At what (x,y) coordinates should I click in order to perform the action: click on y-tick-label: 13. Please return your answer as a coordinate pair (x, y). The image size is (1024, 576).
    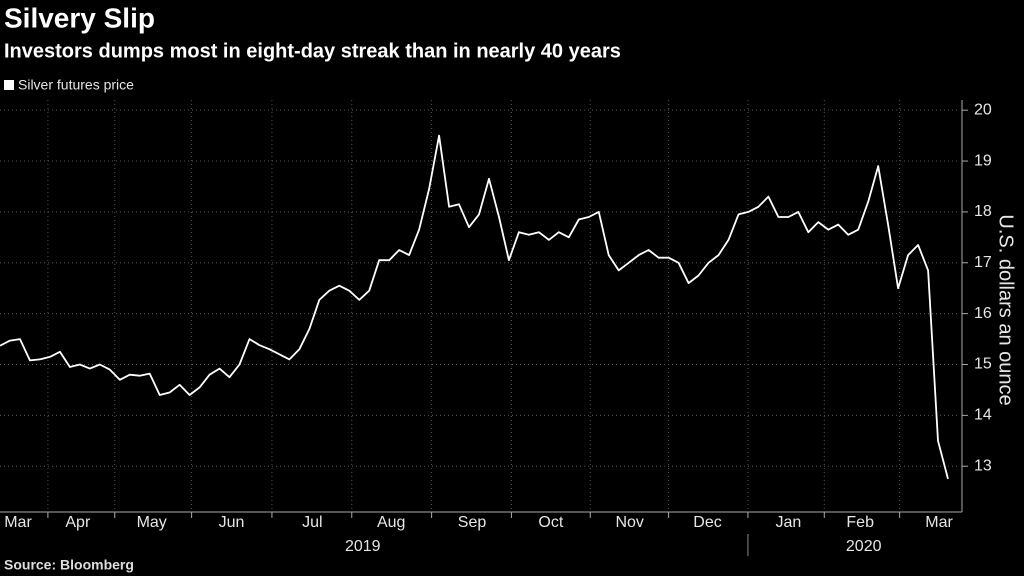
    Looking at the image, I should click on (983, 465).